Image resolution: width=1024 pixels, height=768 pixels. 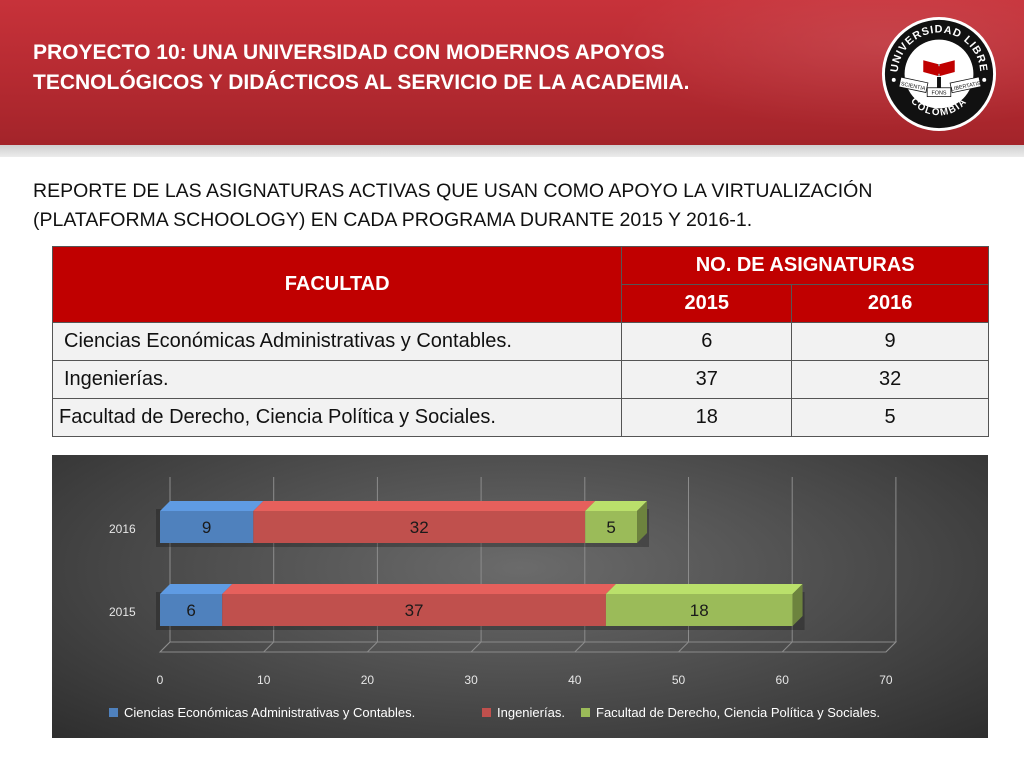 What do you see at coordinates (122, 612) in the screenshot?
I see `y-category-label: 2015` at bounding box center [122, 612].